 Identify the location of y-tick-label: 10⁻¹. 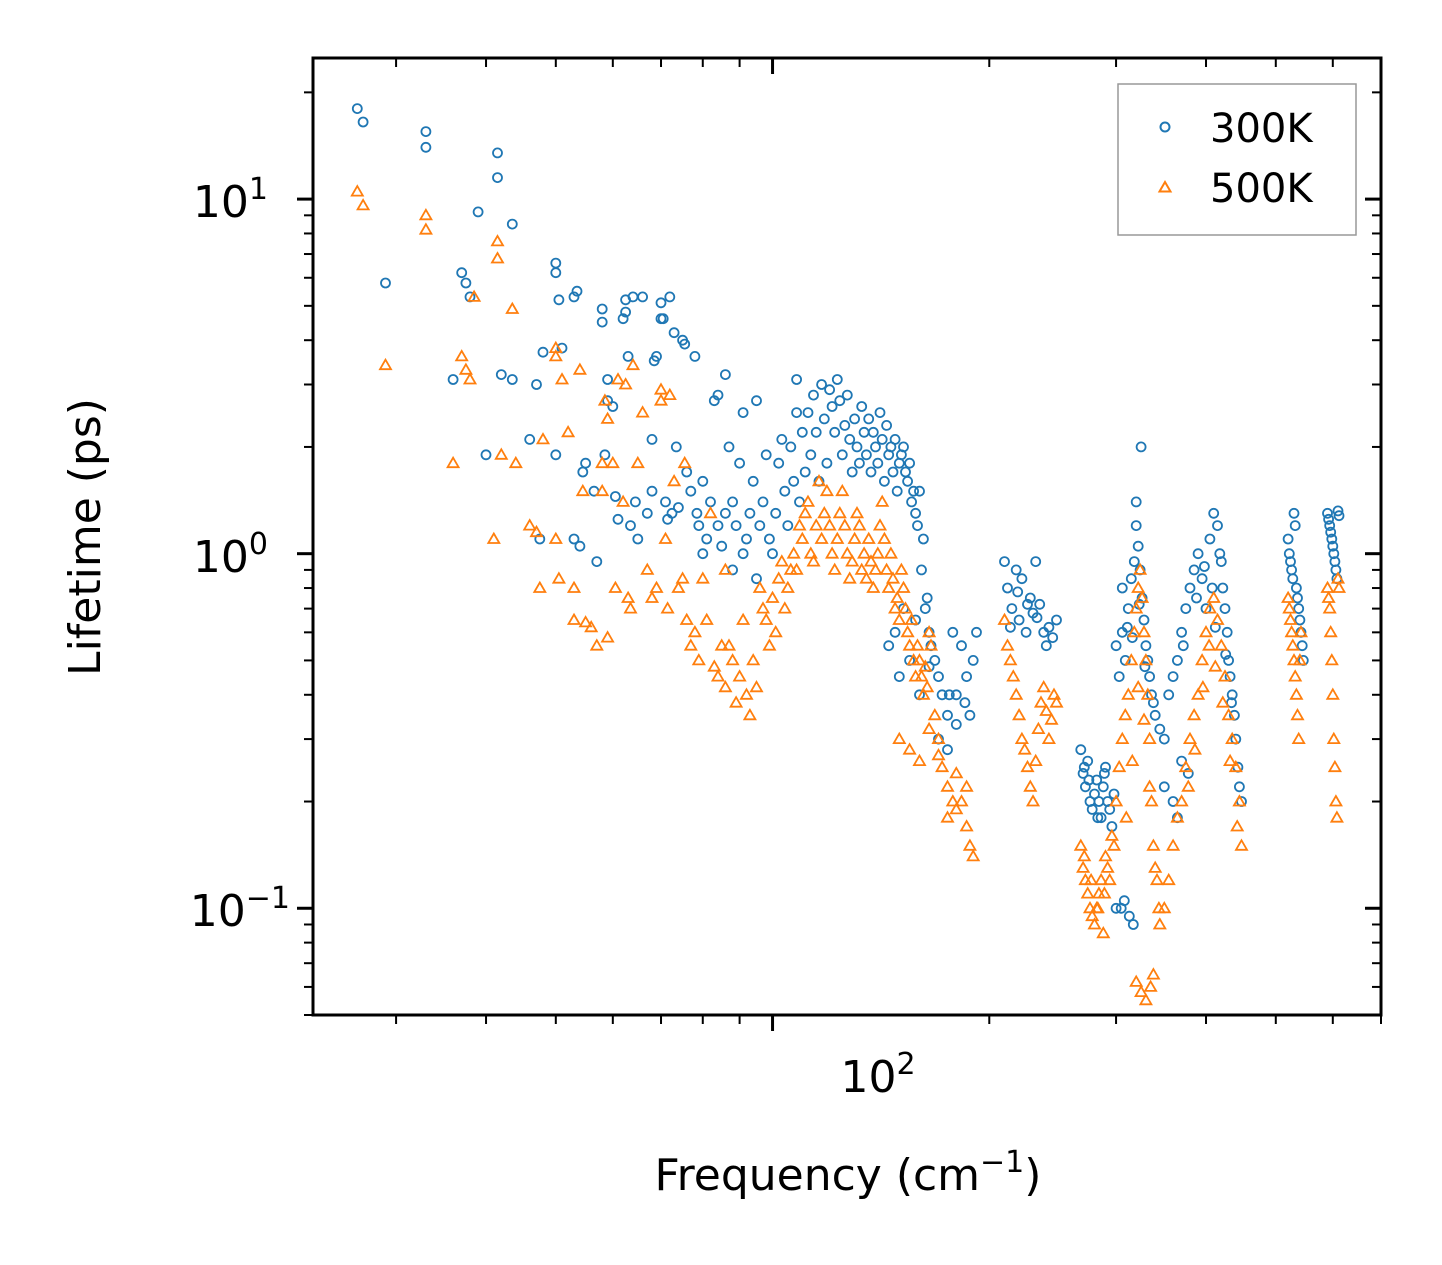
(240, 909).